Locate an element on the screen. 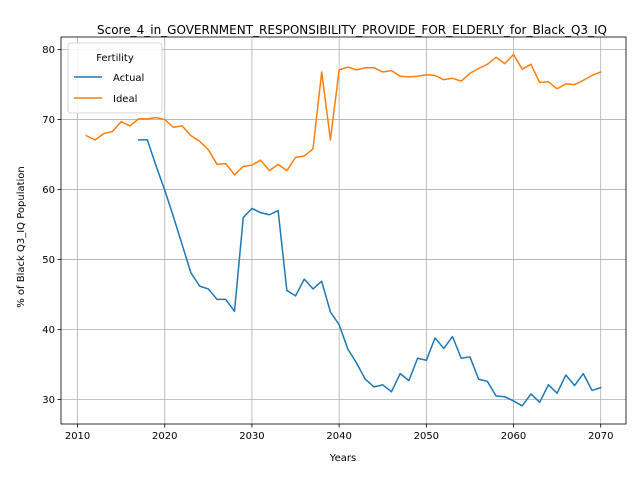 This screenshot has width=640, height=480. legend-title: Fertility is located at coordinates (115, 58).